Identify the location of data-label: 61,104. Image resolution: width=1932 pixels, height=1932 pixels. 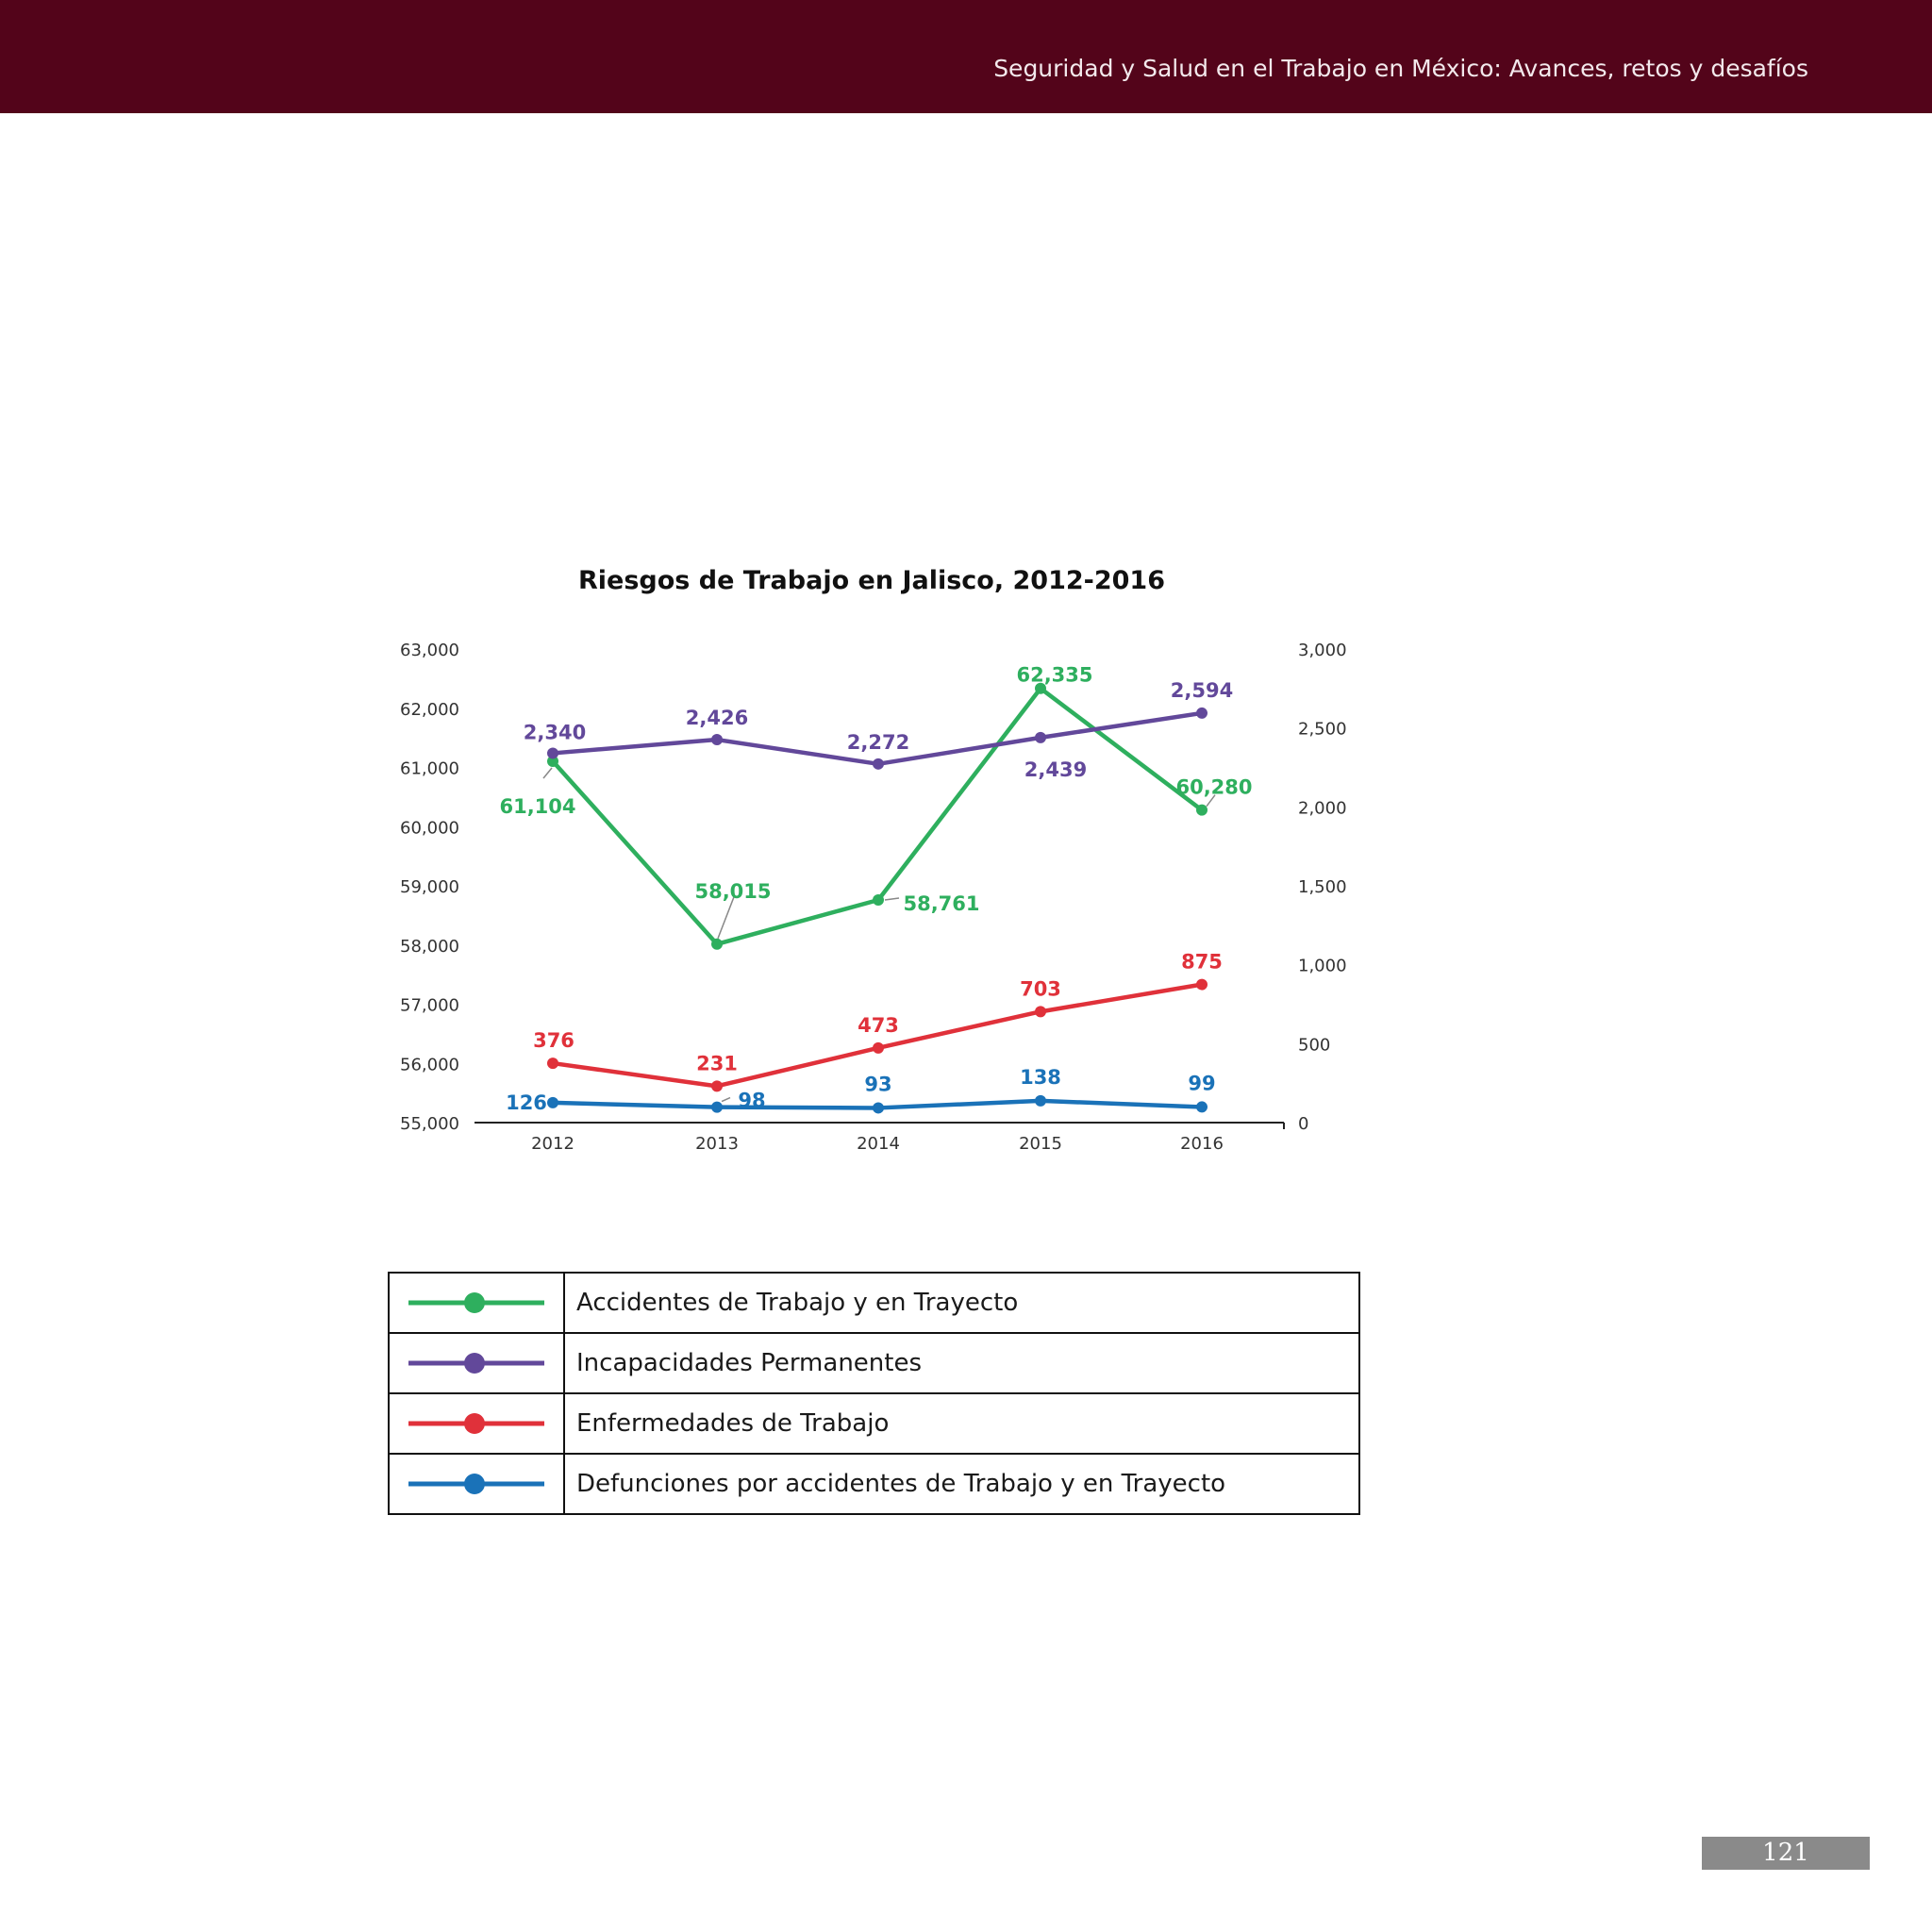
(537, 806).